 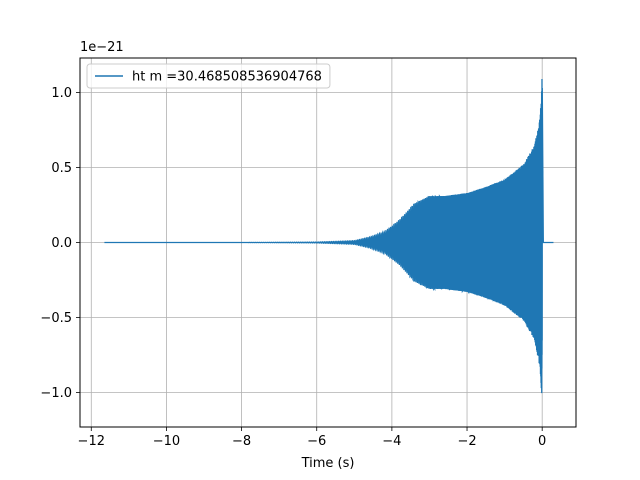 I want to click on y-tick-label: −1.0, so click(x=56, y=393).